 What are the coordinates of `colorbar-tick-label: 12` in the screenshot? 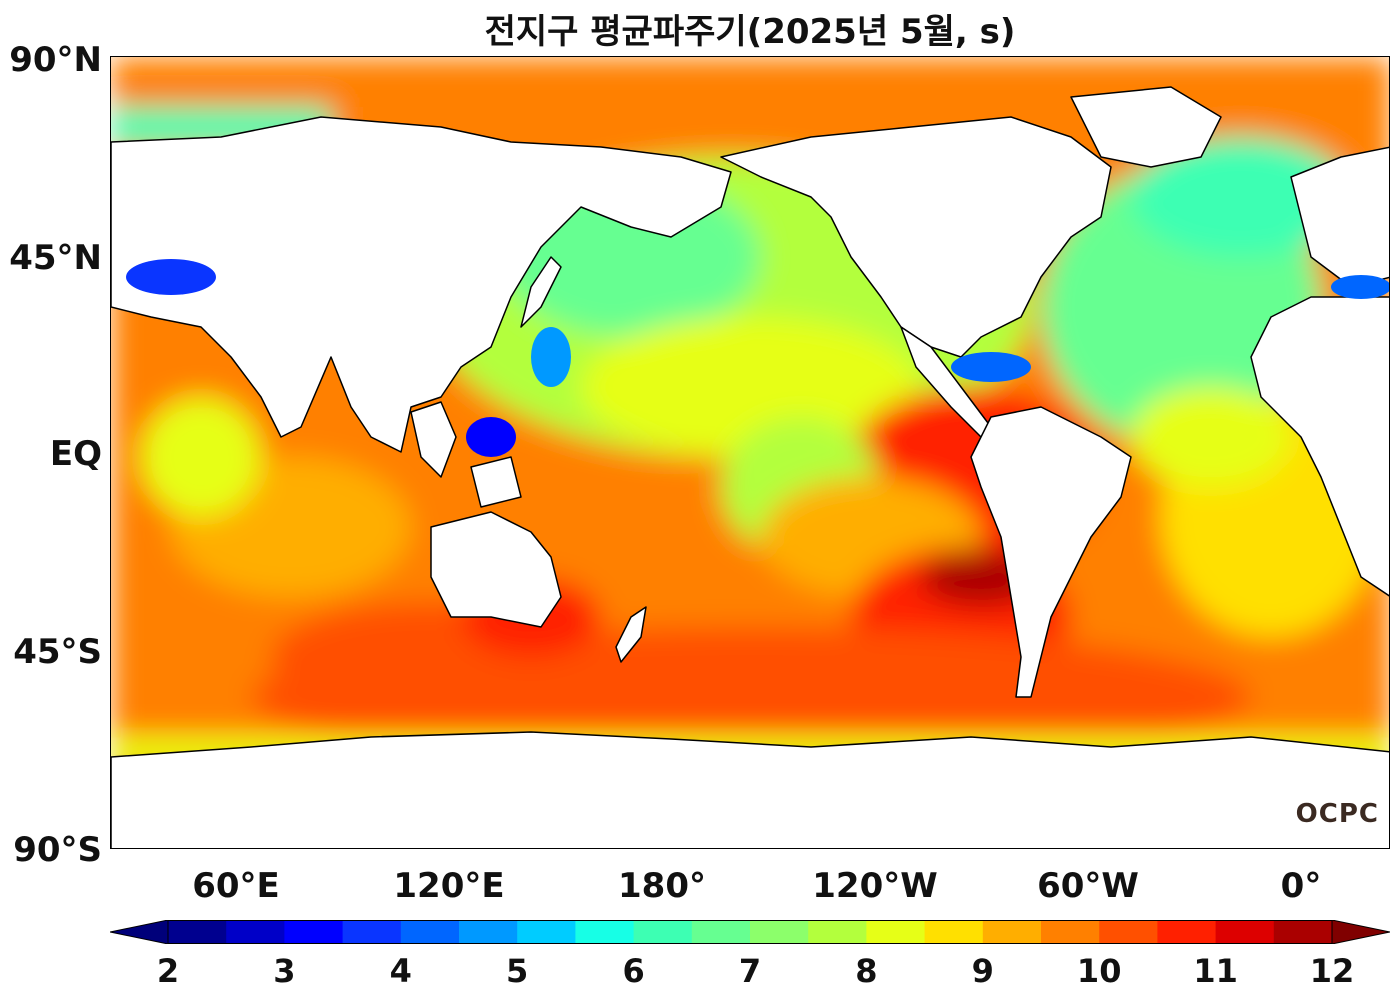 It's located at (1332, 971).